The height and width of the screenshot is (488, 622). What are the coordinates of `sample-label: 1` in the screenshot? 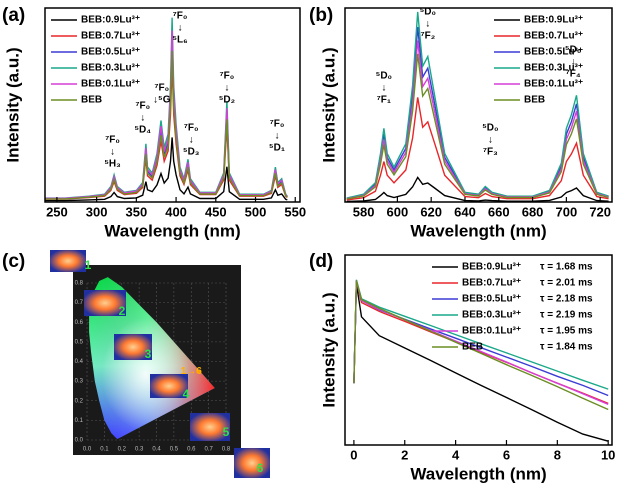 It's located at (88, 265).